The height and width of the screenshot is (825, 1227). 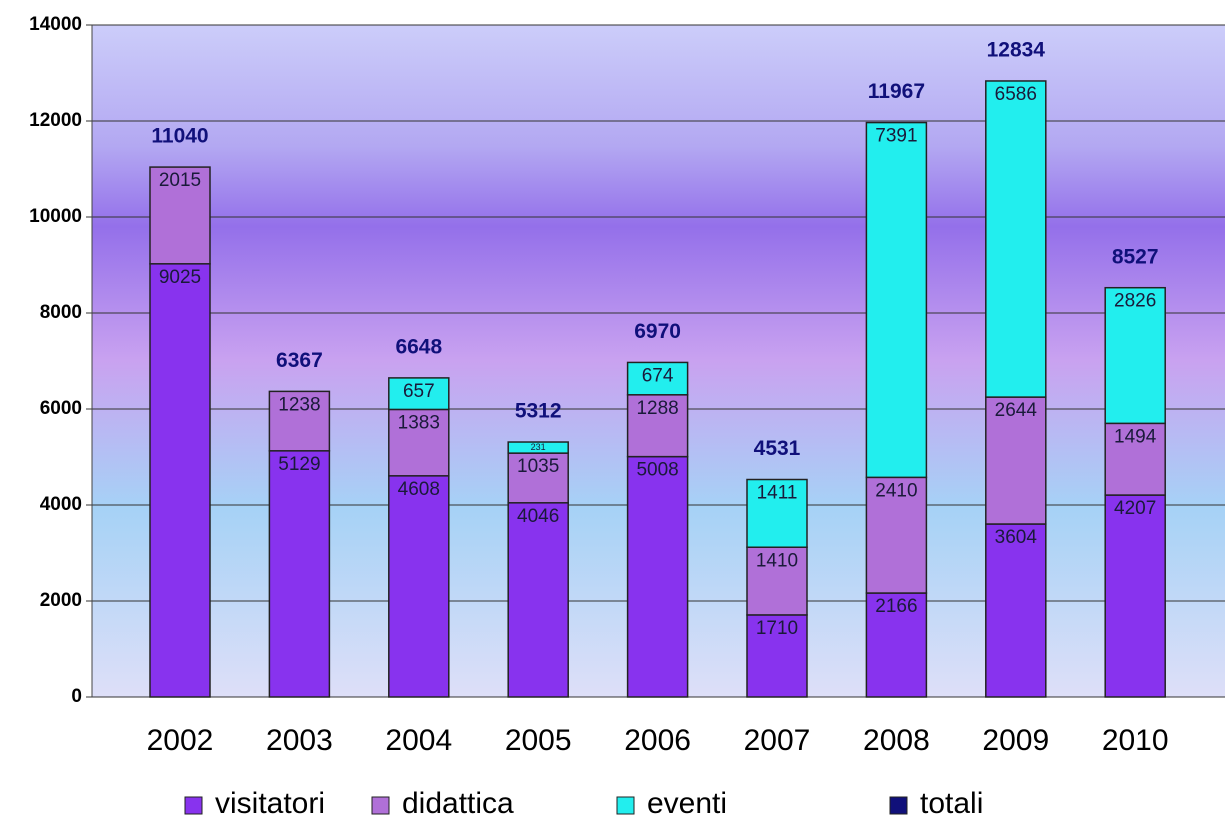 I want to click on value-label: 1035, so click(x=538, y=466).